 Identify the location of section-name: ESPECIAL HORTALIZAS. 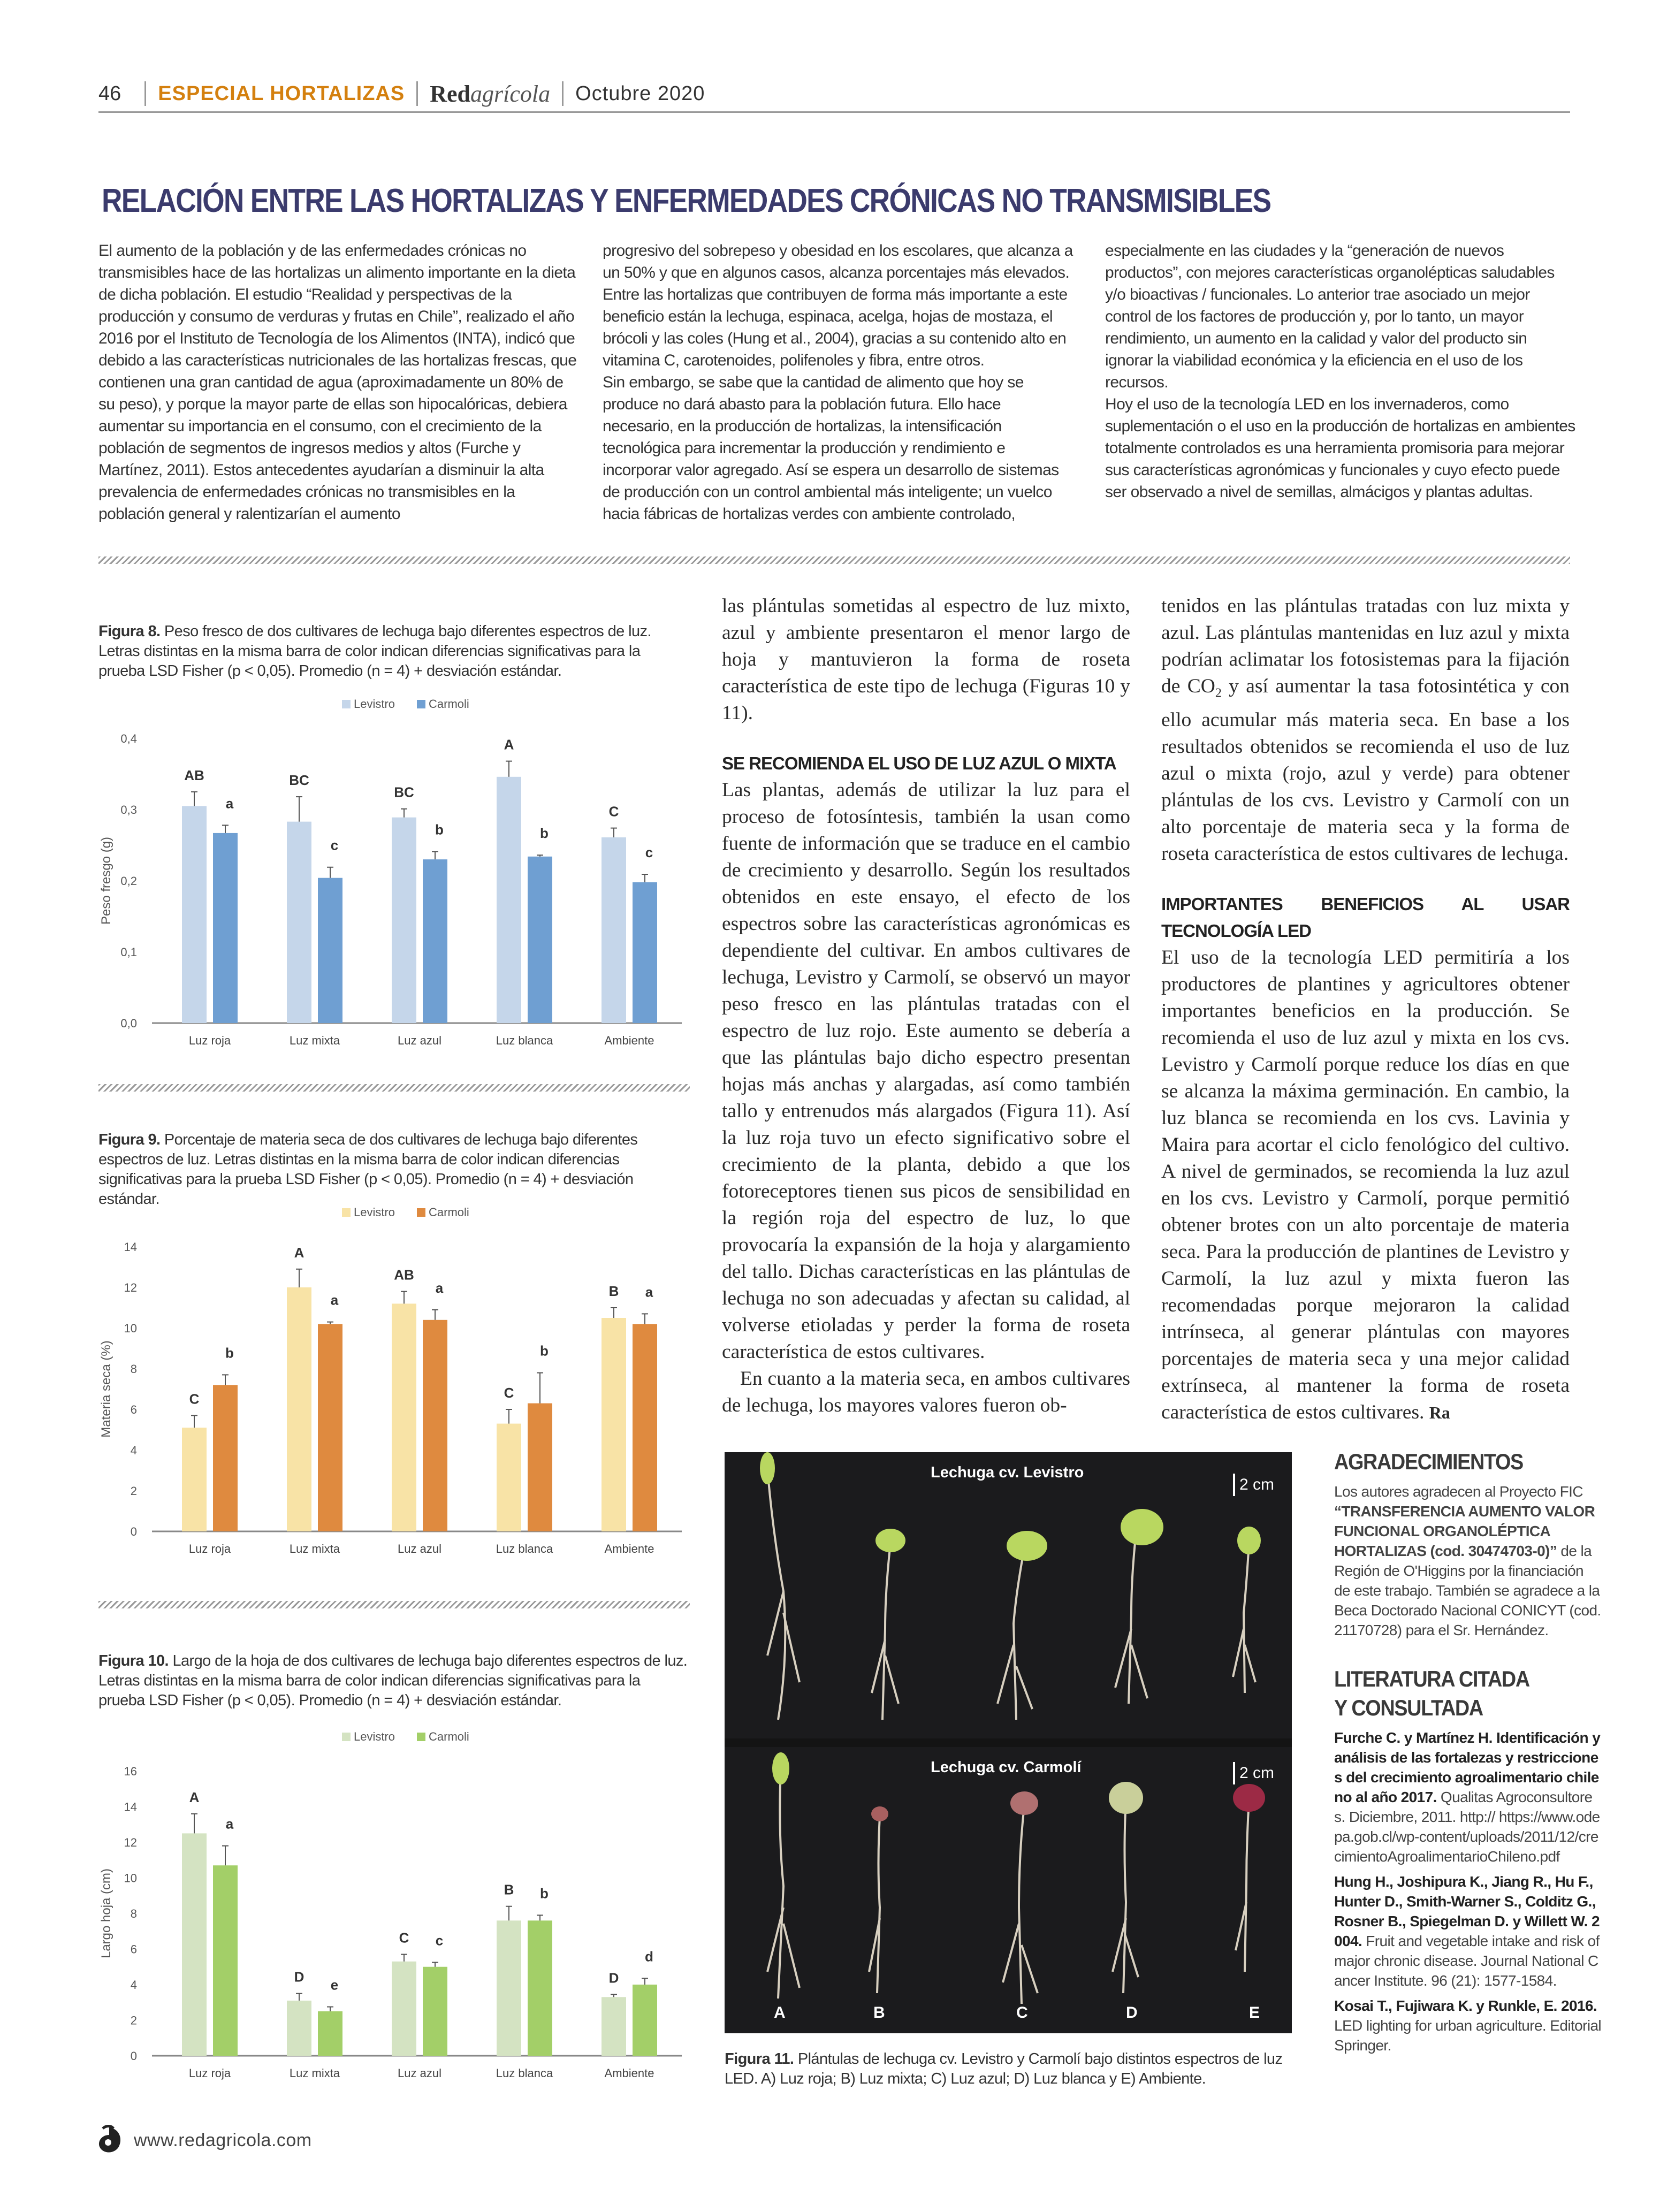
(281, 93).